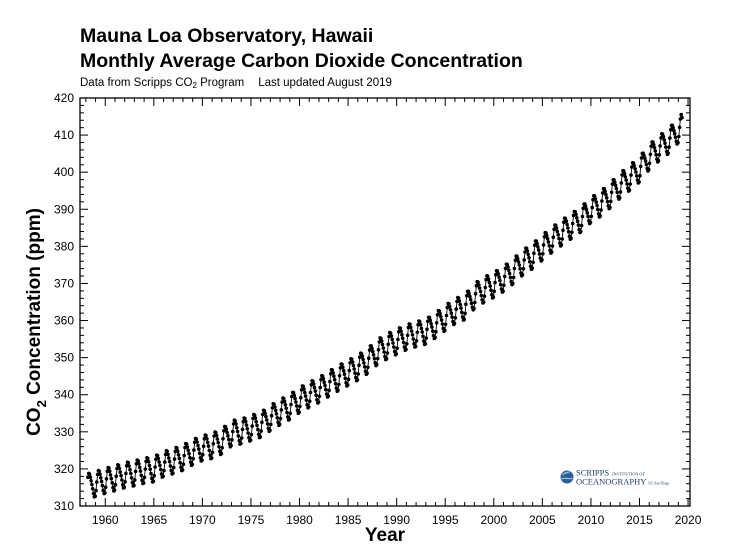  I want to click on y-tick-label: 390, so click(64, 209).